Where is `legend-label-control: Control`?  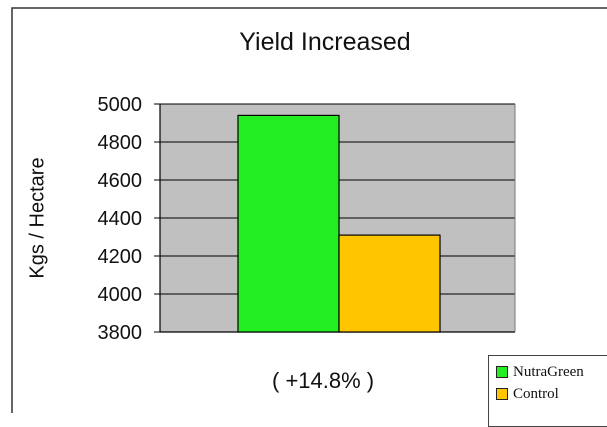 legend-label-control: Control is located at coordinates (536, 393).